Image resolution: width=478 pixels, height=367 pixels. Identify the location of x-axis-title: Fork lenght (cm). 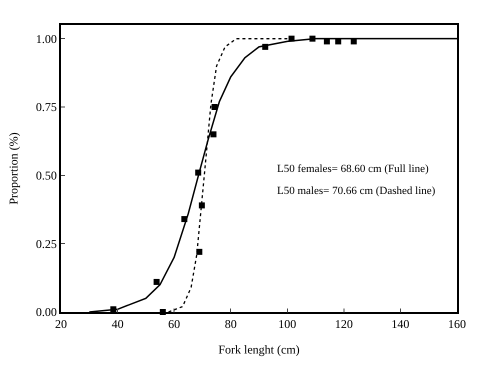
(259, 349).